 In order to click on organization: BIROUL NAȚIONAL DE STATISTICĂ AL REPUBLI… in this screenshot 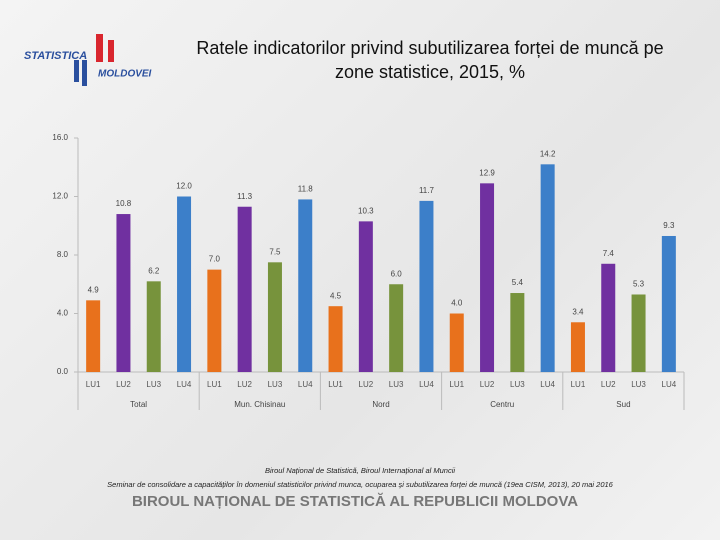, I will do `click(355, 501)`.